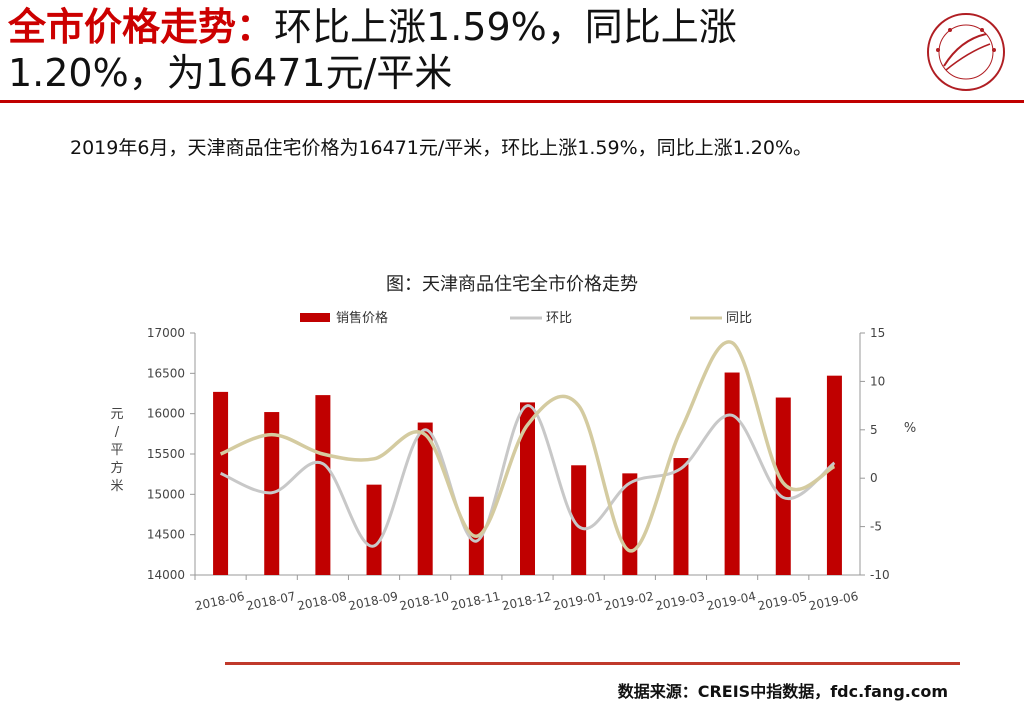 The height and width of the screenshot is (709, 1024). I want to click on x-tick-label: 2018-06, so click(220, 601).